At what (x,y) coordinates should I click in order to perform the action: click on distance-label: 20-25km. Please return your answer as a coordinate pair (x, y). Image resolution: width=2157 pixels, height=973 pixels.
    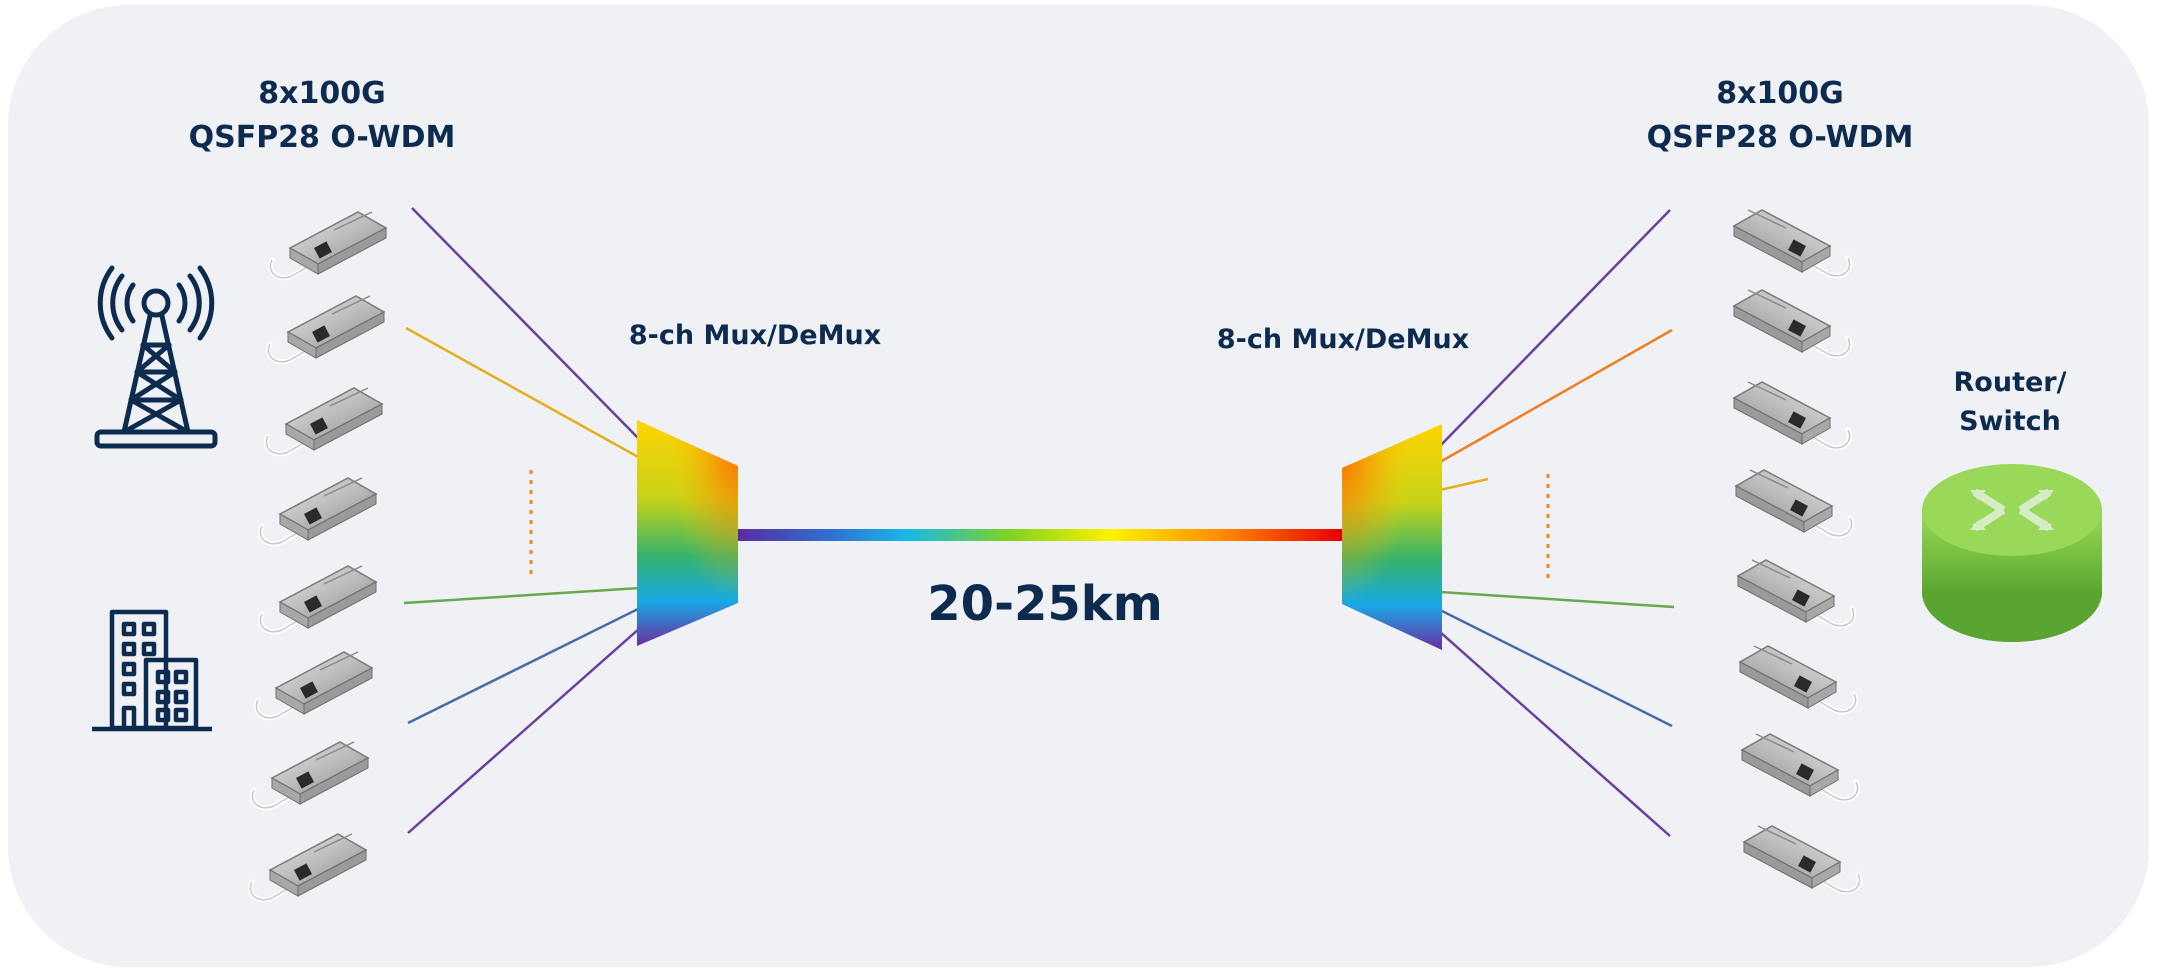
    Looking at the image, I should click on (1044, 604).